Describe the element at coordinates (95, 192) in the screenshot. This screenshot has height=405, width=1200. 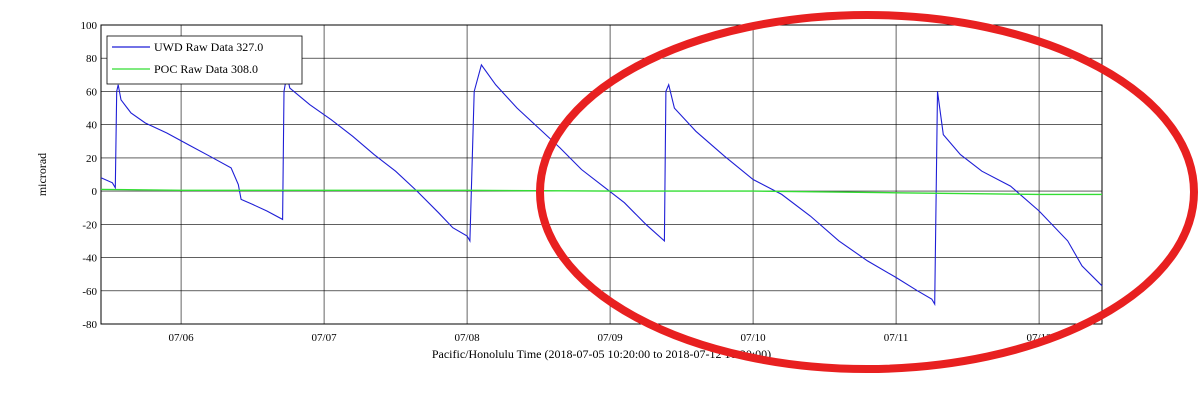
I see `y-tick-label: 0` at that location.